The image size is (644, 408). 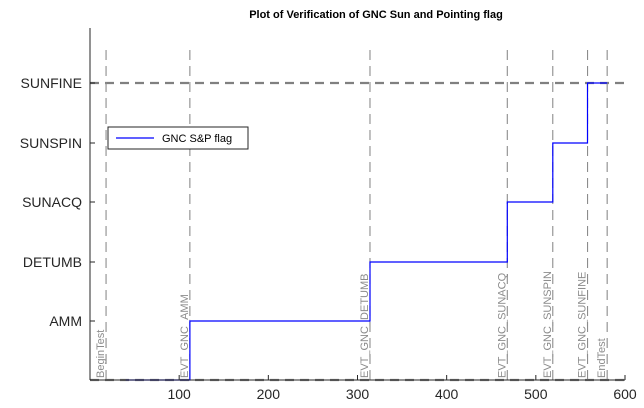 I want to click on legend-label: GNC S&P flag, so click(x=197, y=139).